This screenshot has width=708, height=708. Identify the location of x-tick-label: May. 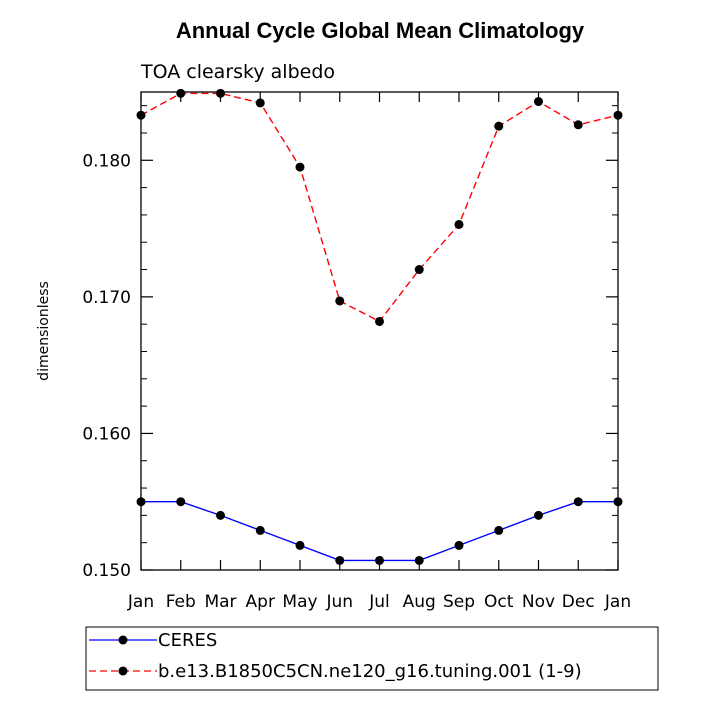
(299, 602).